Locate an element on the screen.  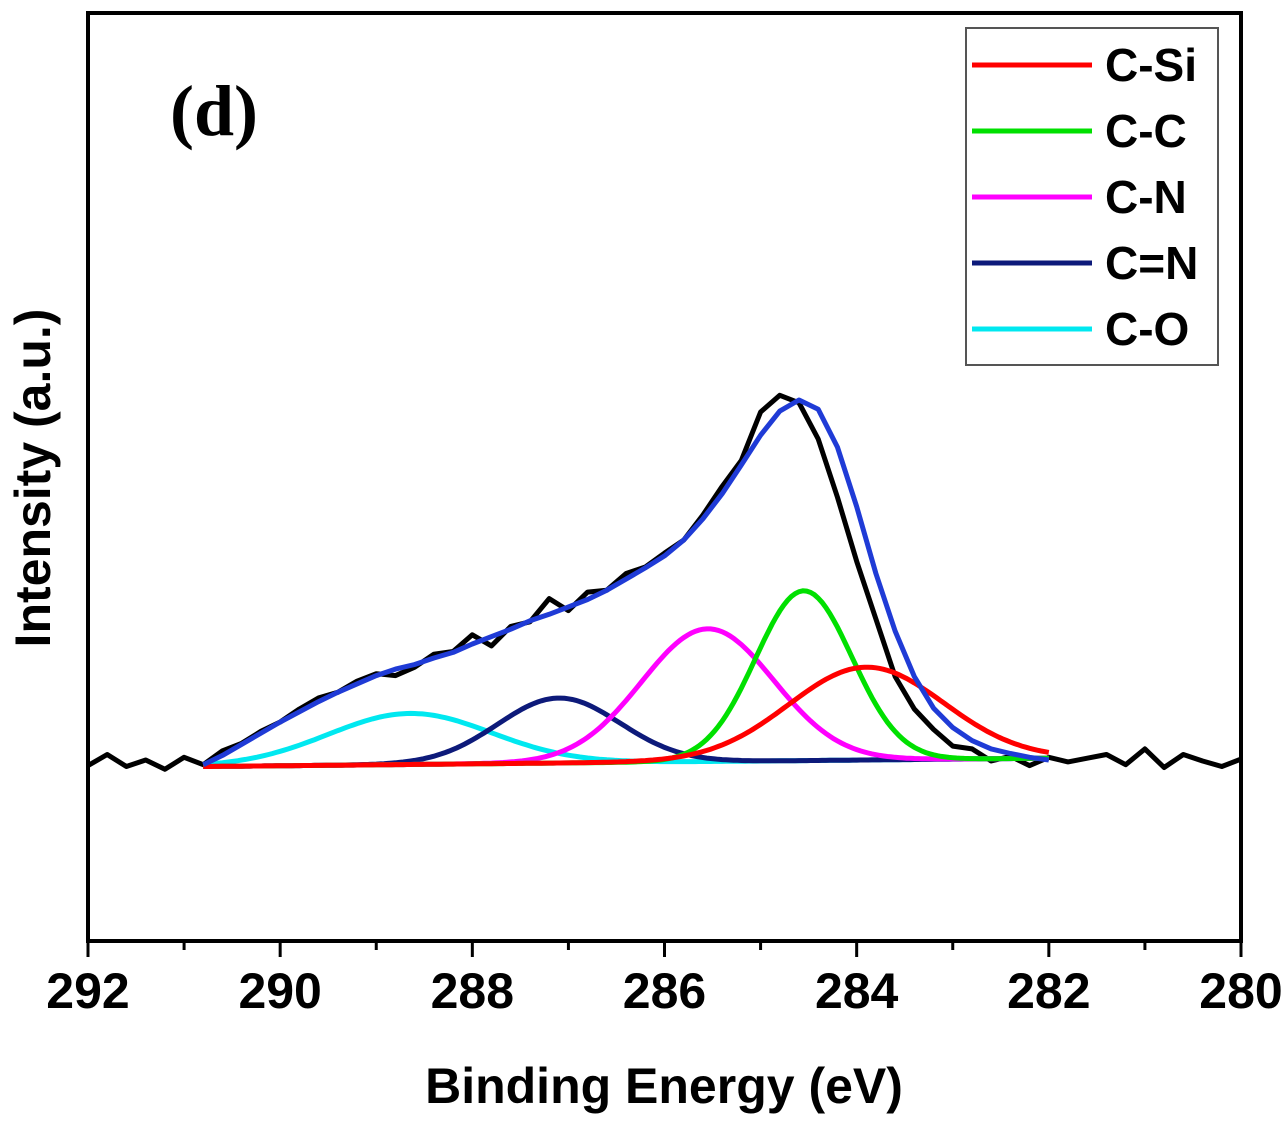
x-tick-label: 288 is located at coordinates (472, 991).